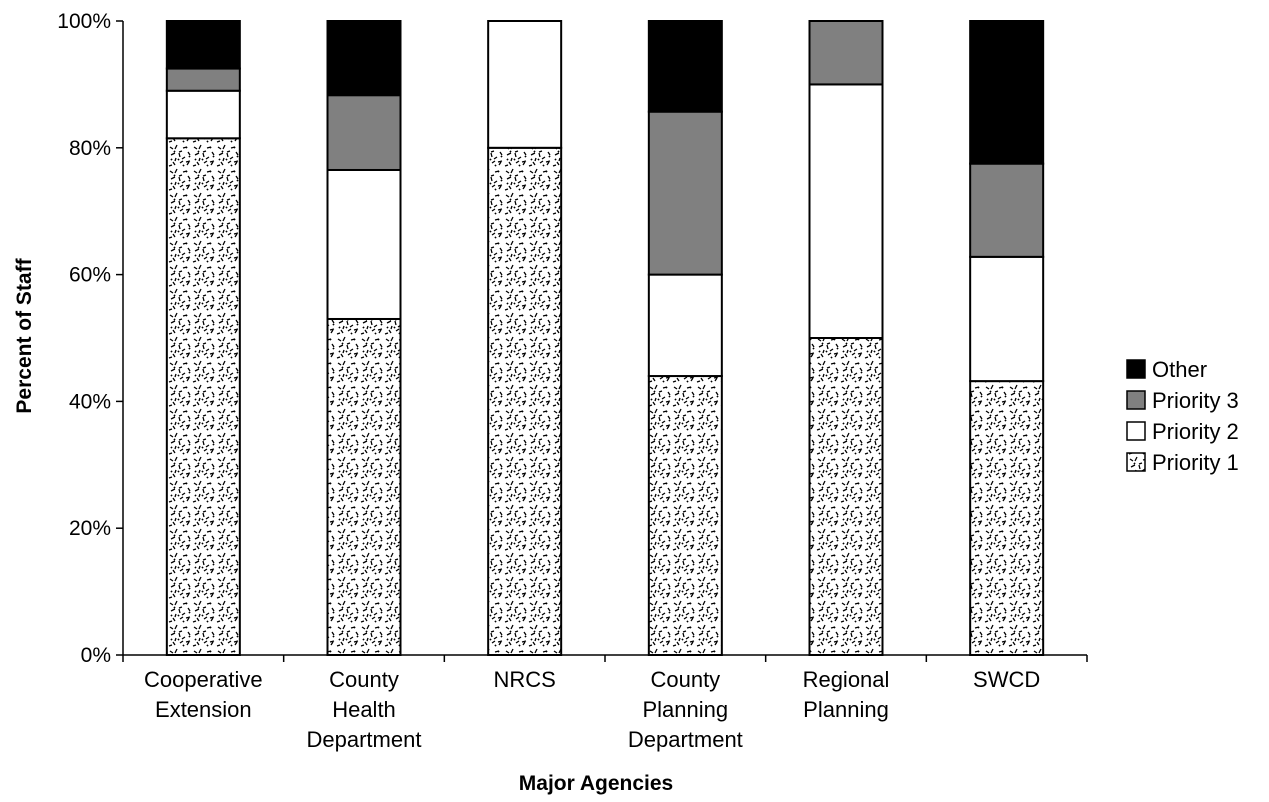  What do you see at coordinates (596, 783) in the screenshot?
I see `x-axis-title: Major Agencies` at bounding box center [596, 783].